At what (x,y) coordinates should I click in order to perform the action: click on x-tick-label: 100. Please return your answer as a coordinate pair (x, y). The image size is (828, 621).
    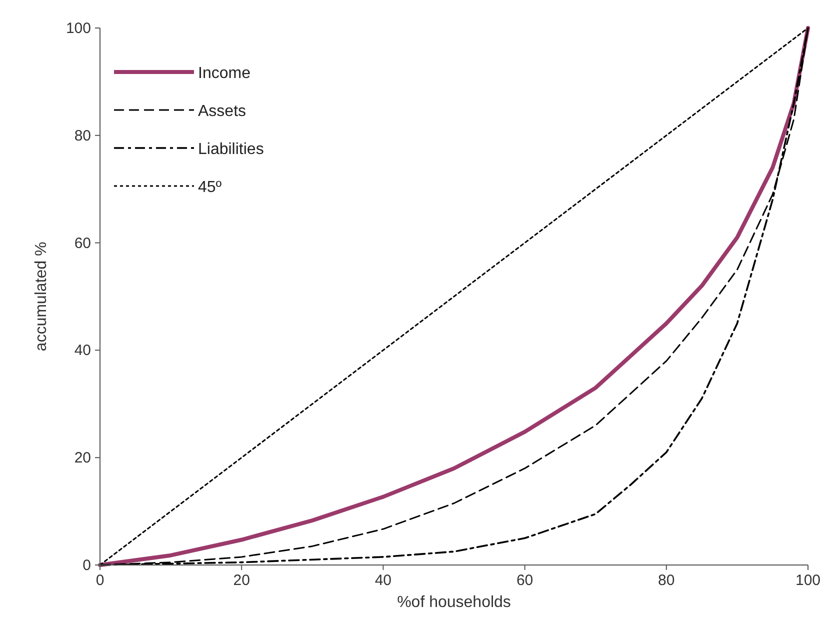
    Looking at the image, I should click on (808, 580).